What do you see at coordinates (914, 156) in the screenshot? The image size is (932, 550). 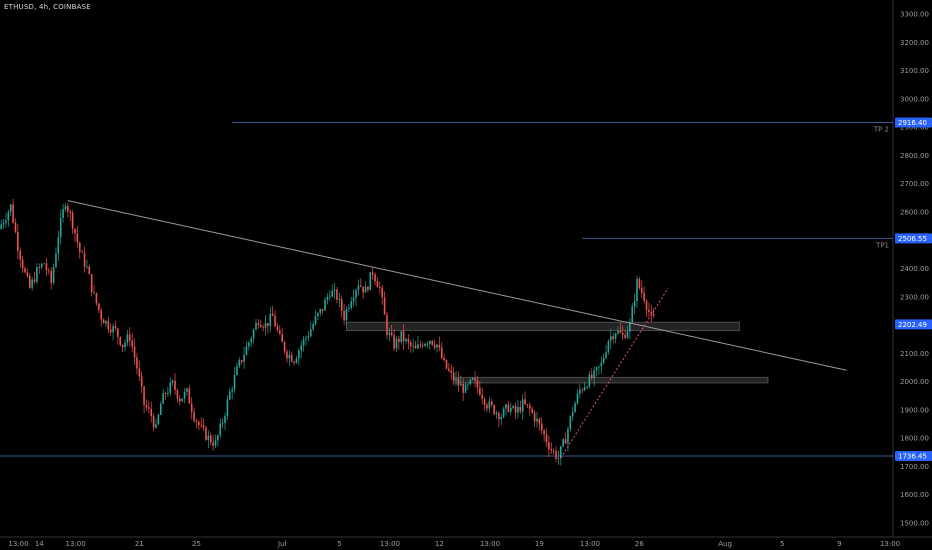 I see `y-tick-label: 2800.00` at bounding box center [914, 156].